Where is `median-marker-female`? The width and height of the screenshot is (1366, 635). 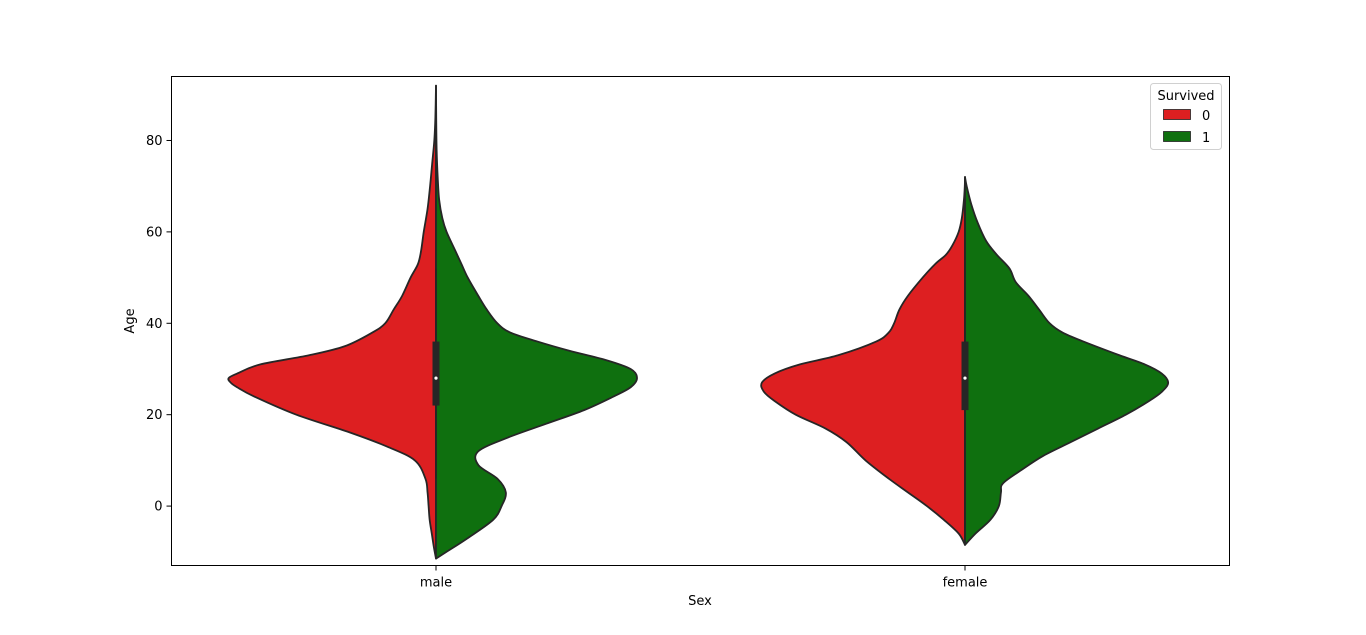 median-marker-female is located at coordinates (965, 378).